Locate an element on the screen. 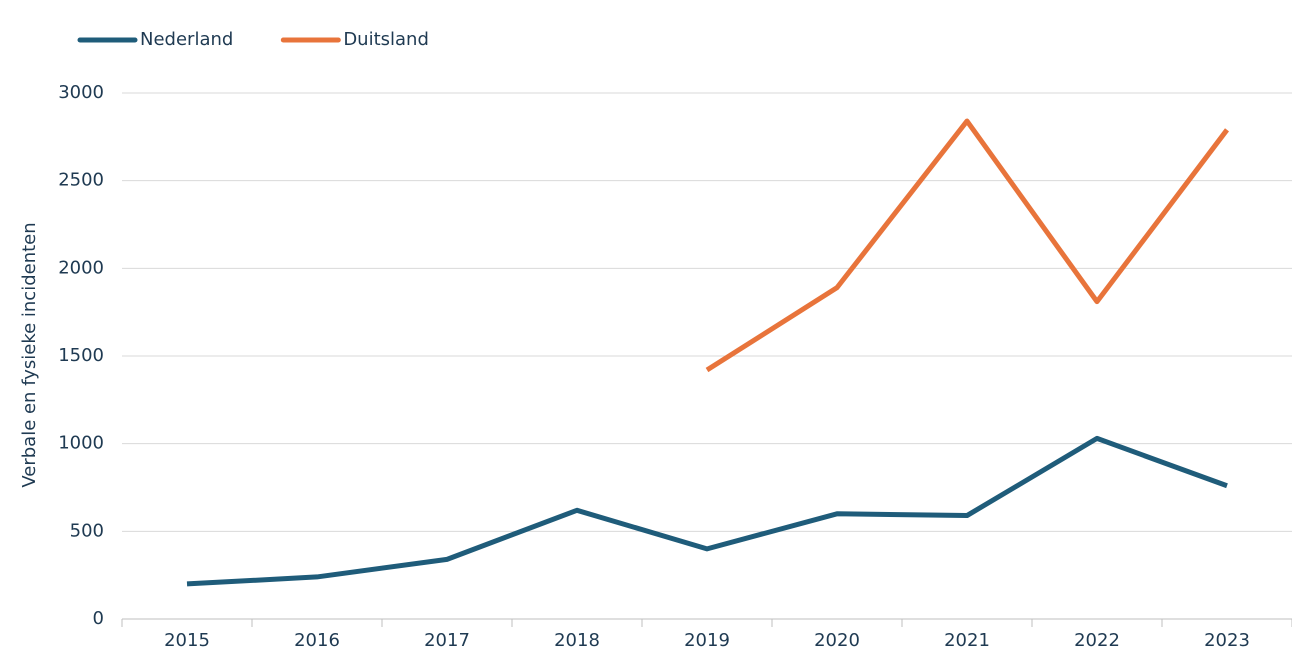 This screenshot has width=1292, height=652. y-tick-label: 1000 is located at coordinates (81, 443).